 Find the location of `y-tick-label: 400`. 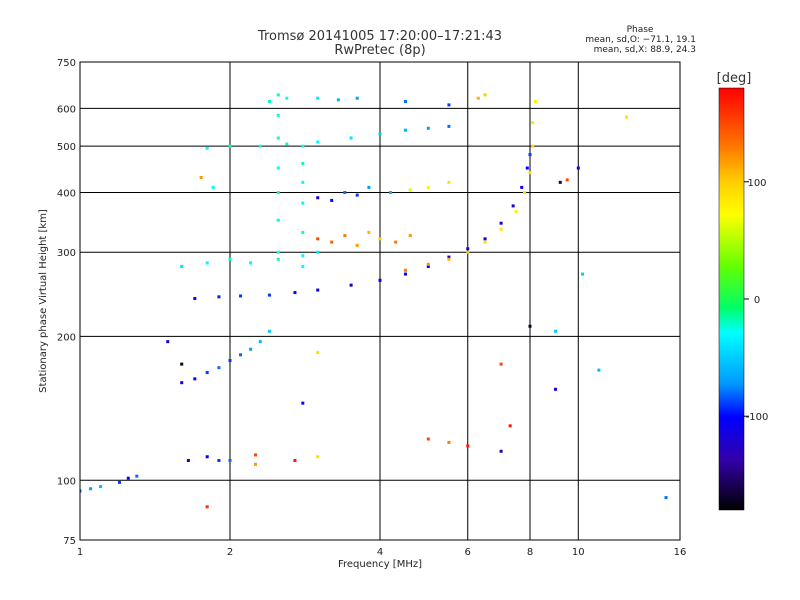

y-tick-label: 400 is located at coordinates (66, 193).